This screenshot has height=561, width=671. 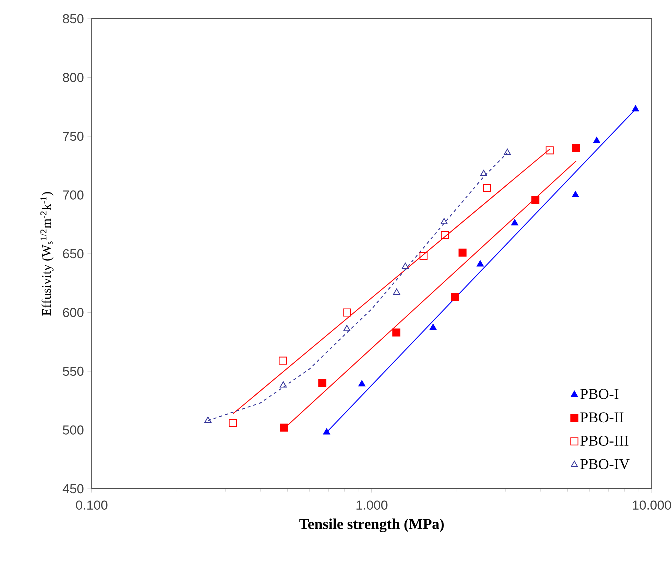 I want to click on x-tick-label: 10.000, so click(x=652, y=505).